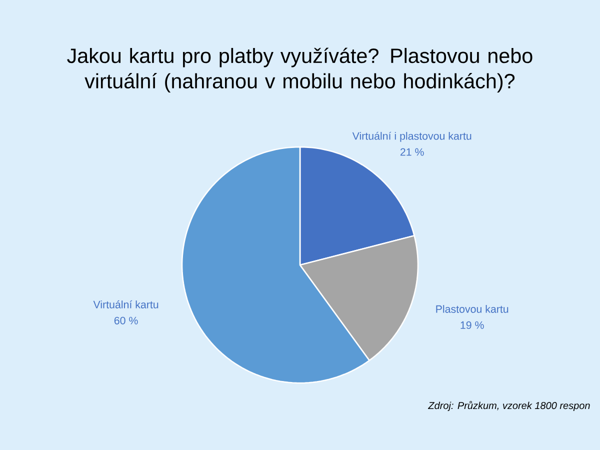 The width and height of the screenshot is (600, 450). What do you see at coordinates (412, 152) in the screenshot?
I see `data-label: 21 %` at bounding box center [412, 152].